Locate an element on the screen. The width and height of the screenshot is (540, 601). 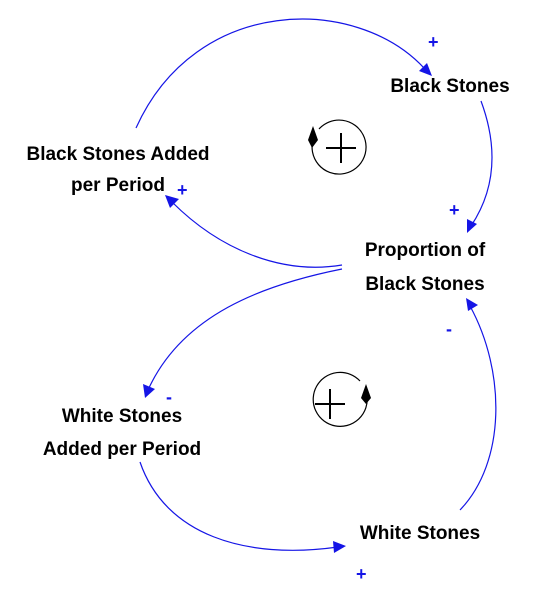
polarity-black-added-to-black-stones: + is located at coordinates (433, 42).